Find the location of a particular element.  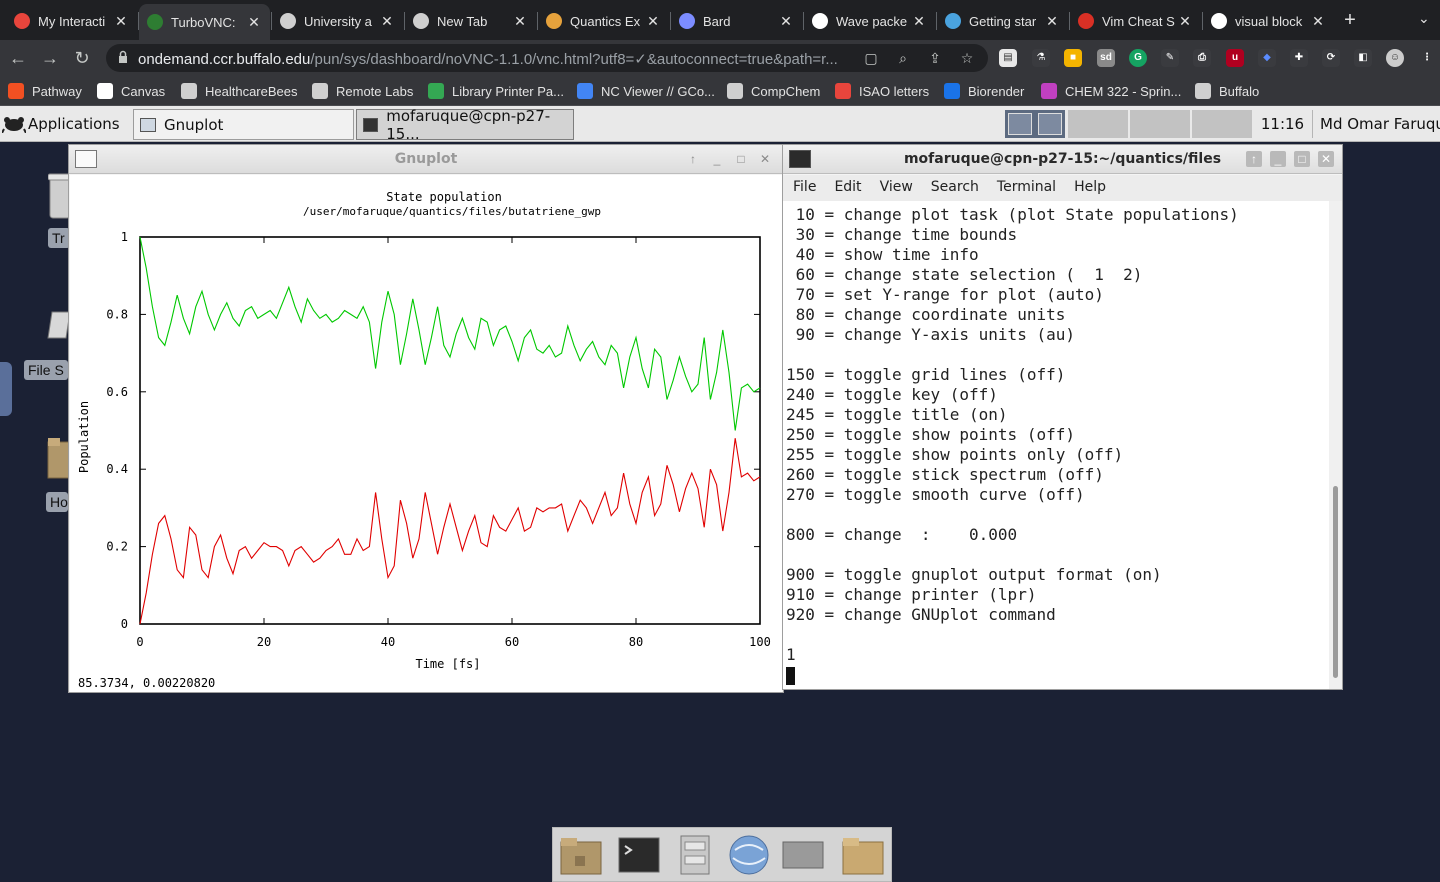

new-tab-button: + is located at coordinates (1350, 20).